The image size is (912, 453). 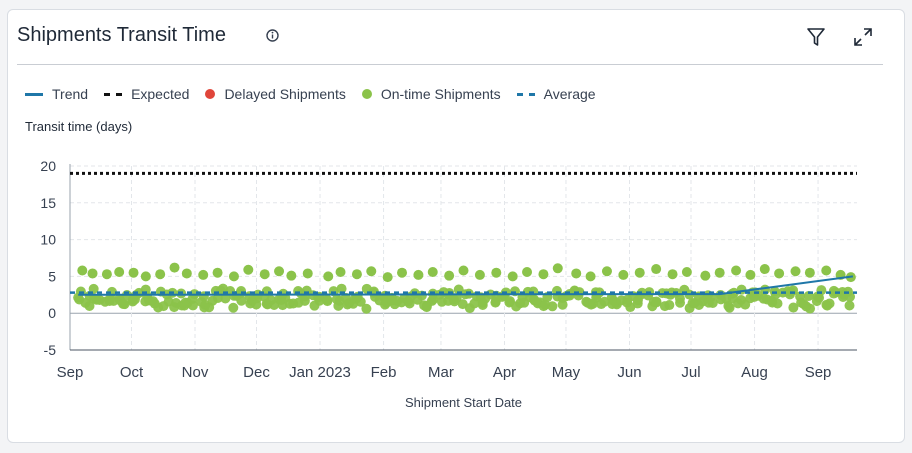 What do you see at coordinates (210, 94) in the screenshot?
I see `delayed-swatch` at bounding box center [210, 94].